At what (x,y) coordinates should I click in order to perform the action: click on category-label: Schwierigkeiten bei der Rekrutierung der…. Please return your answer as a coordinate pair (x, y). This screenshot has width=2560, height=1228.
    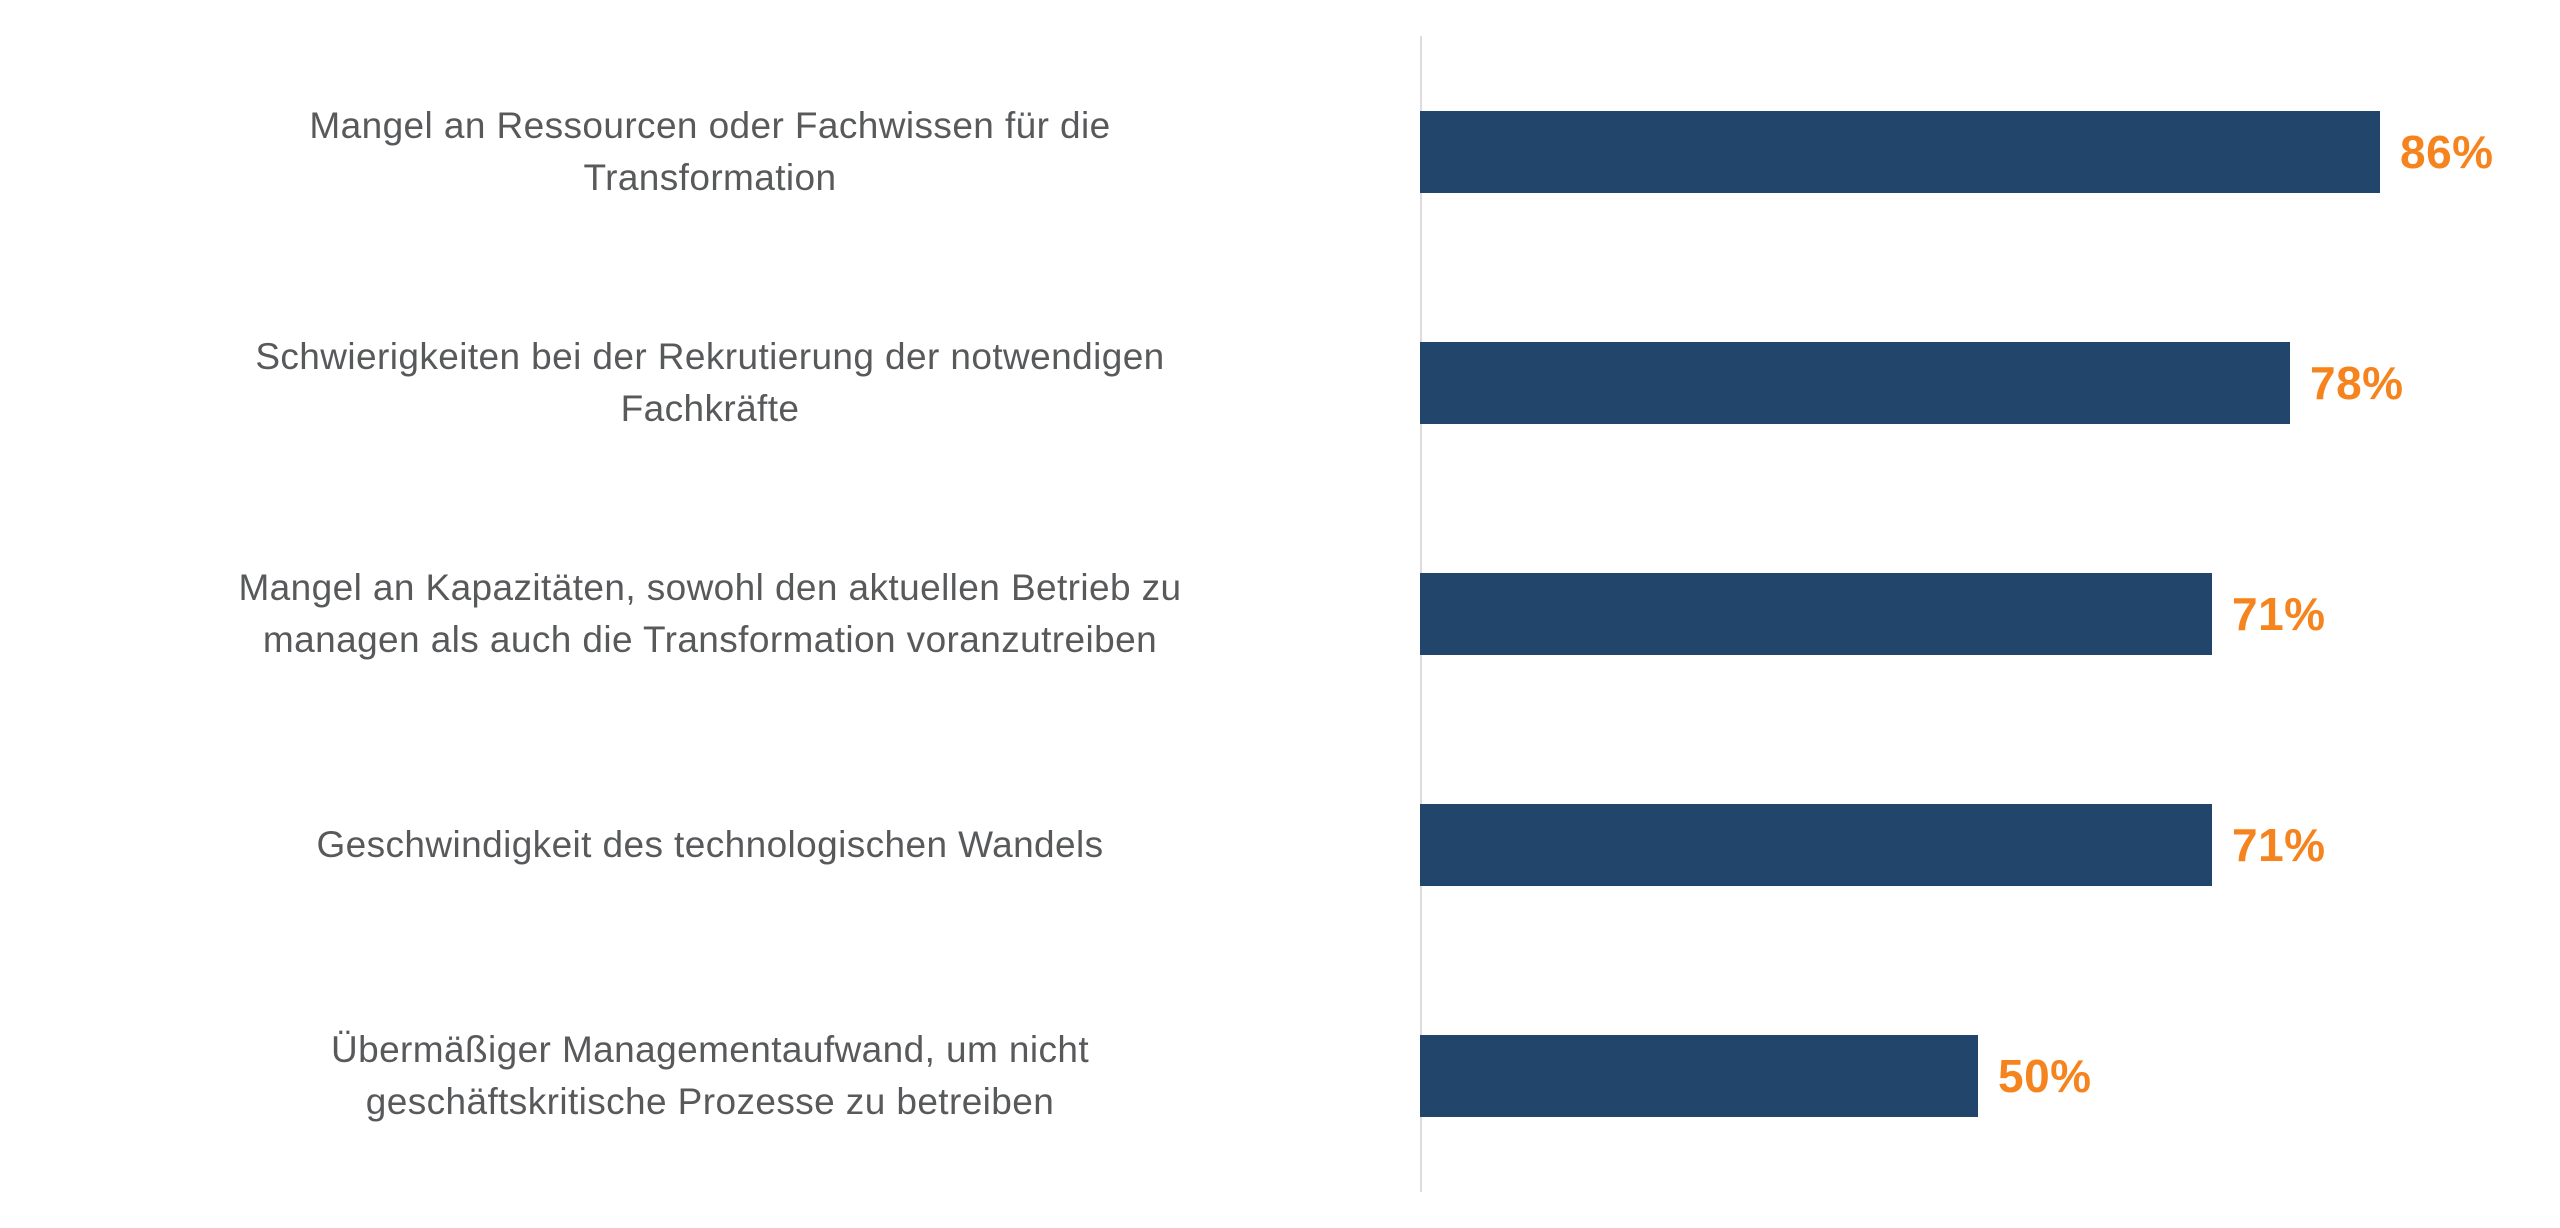
    Looking at the image, I should click on (710, 382).